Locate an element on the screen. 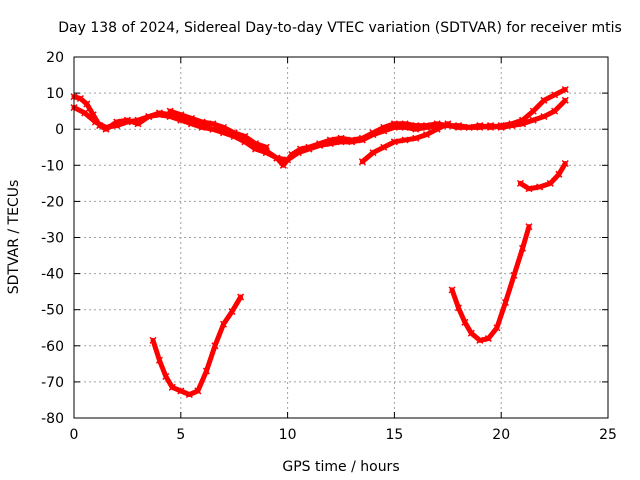 This screenshot has width=640, height=480. x-tick-label: 15 is located at coordinates (394, 435).